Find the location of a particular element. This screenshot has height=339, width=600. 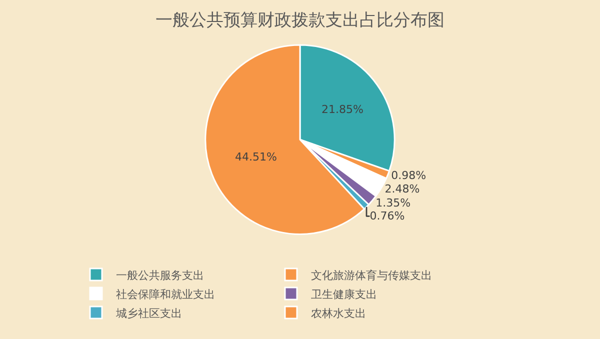

data-label: 0.98% is located at coordinates (408, 175).